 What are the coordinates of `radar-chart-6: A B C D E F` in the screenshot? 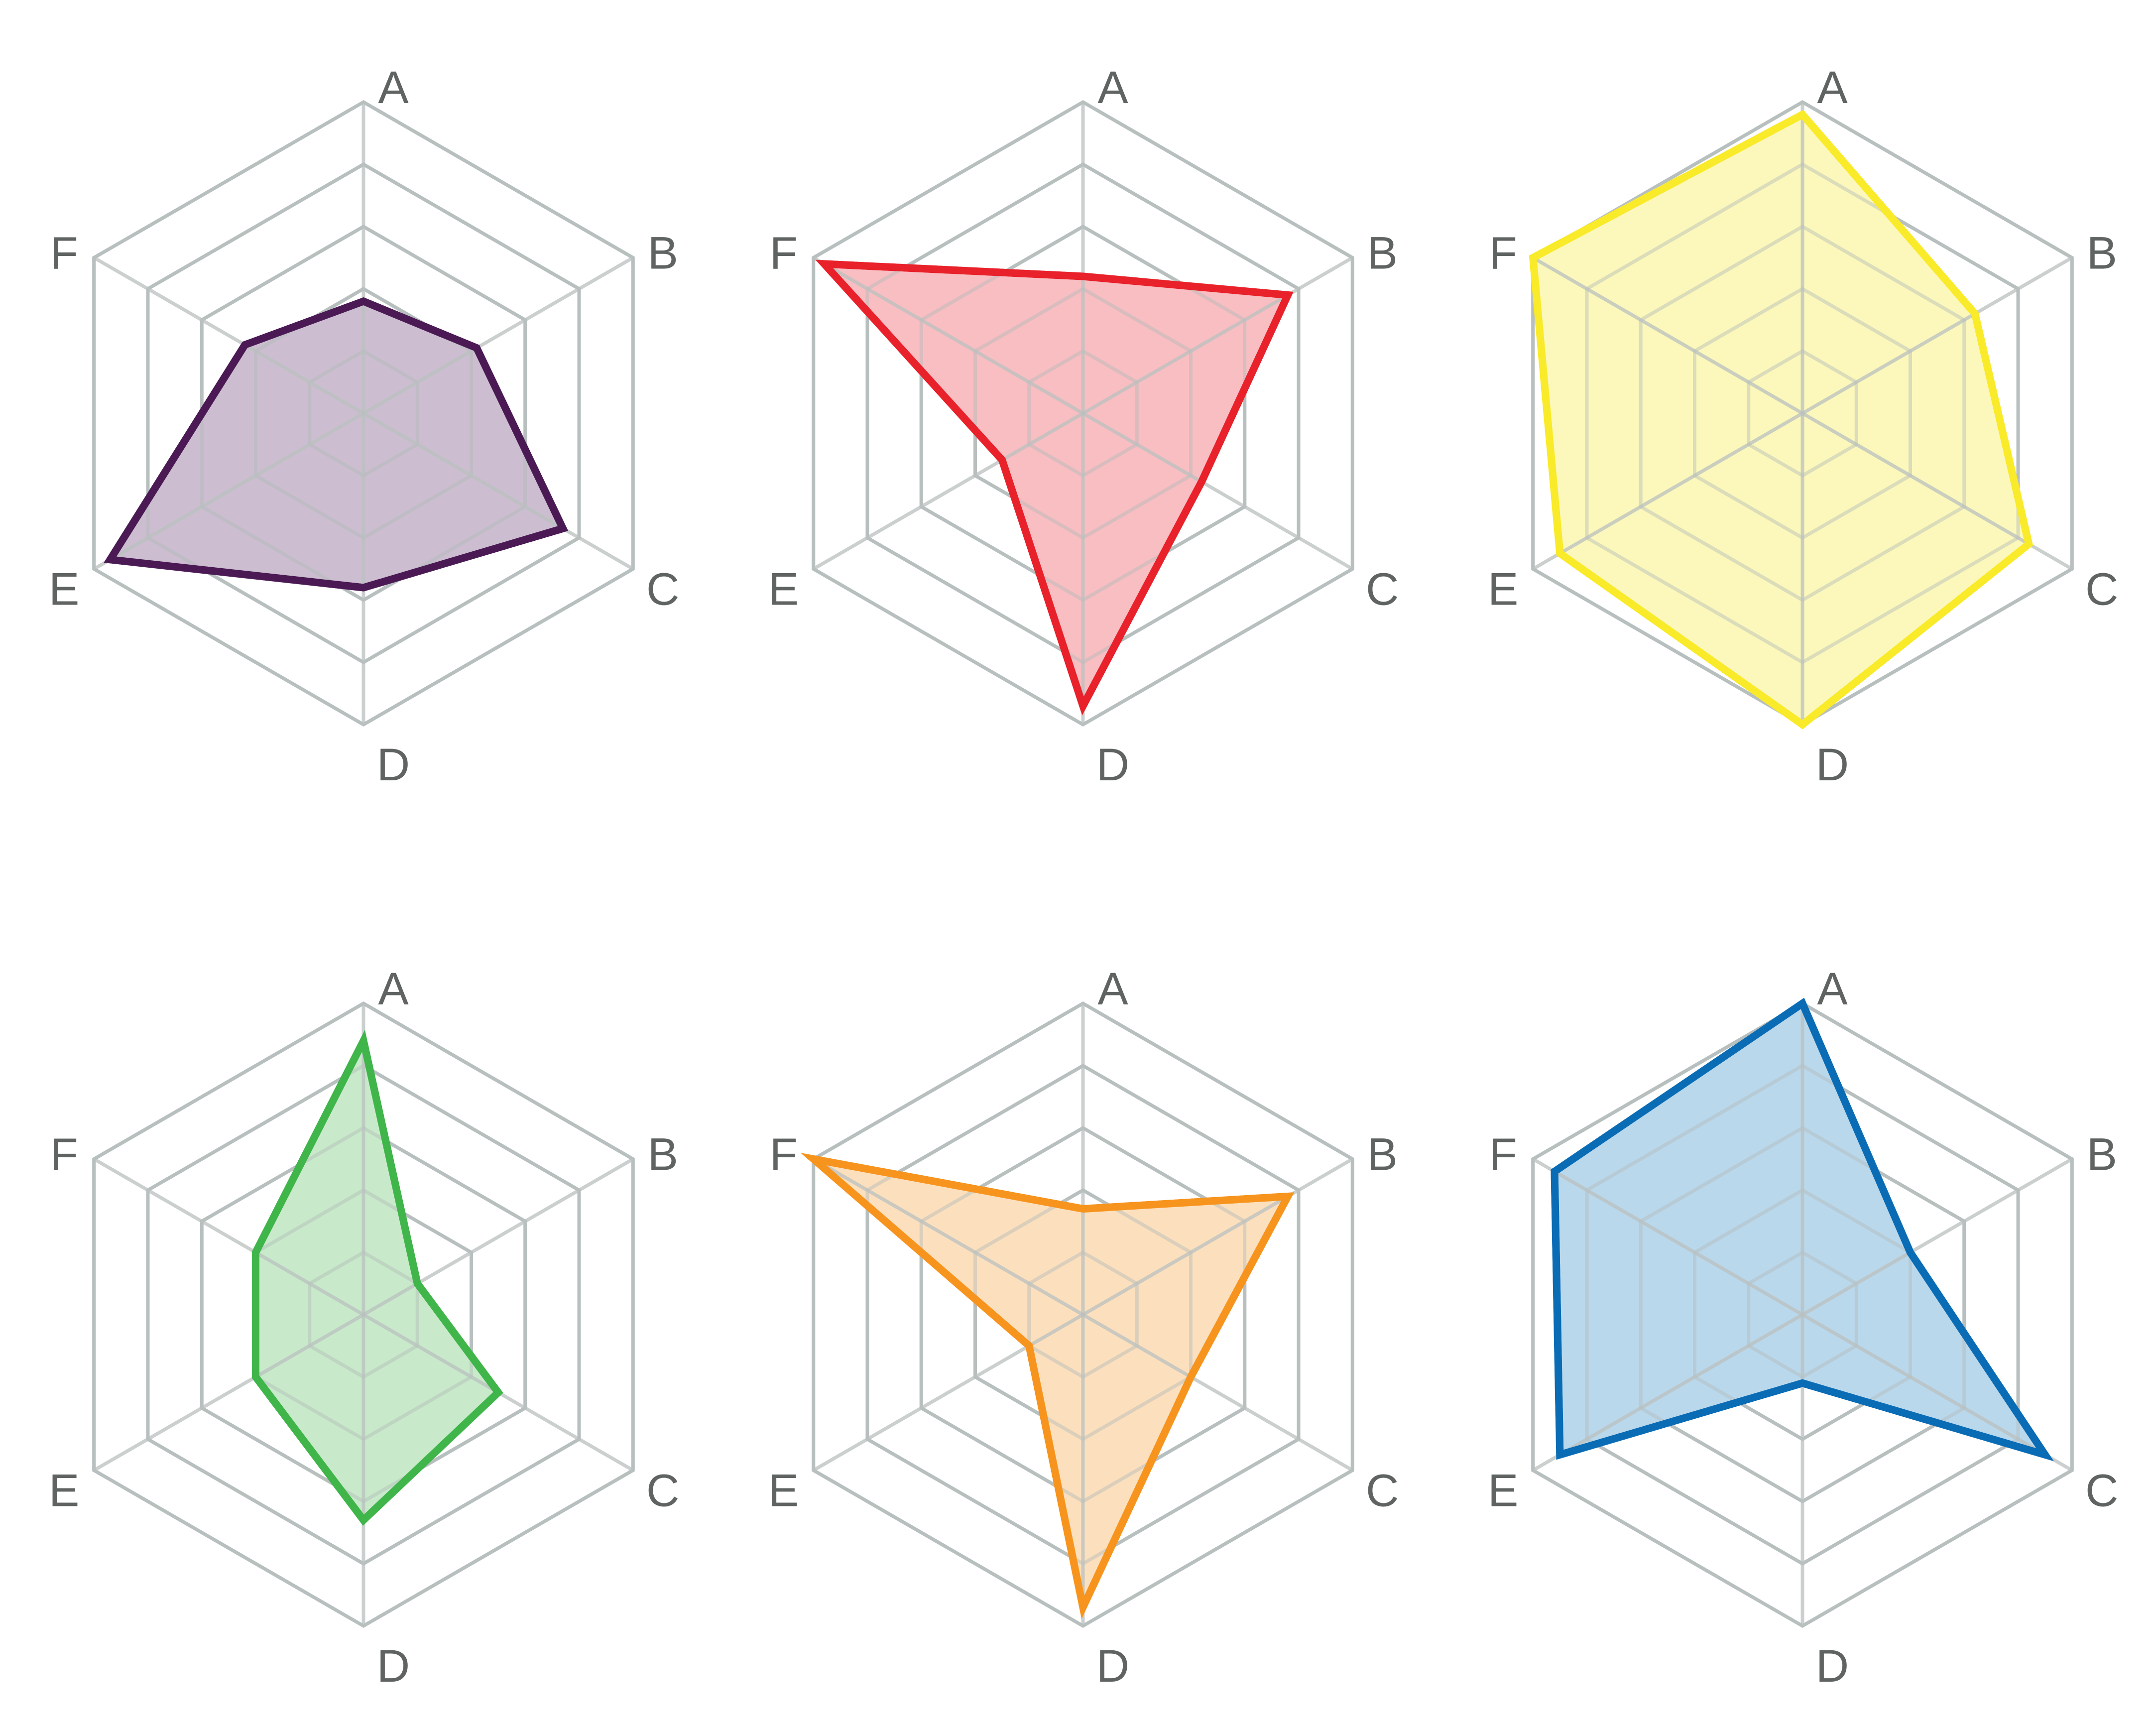 It's located at (1803, 1328).